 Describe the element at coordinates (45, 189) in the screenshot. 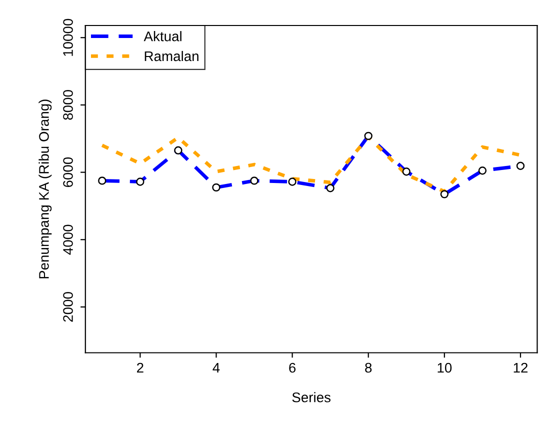

I see `y-axis-title: Penumpang KA (Ribu Orang)` at that location.